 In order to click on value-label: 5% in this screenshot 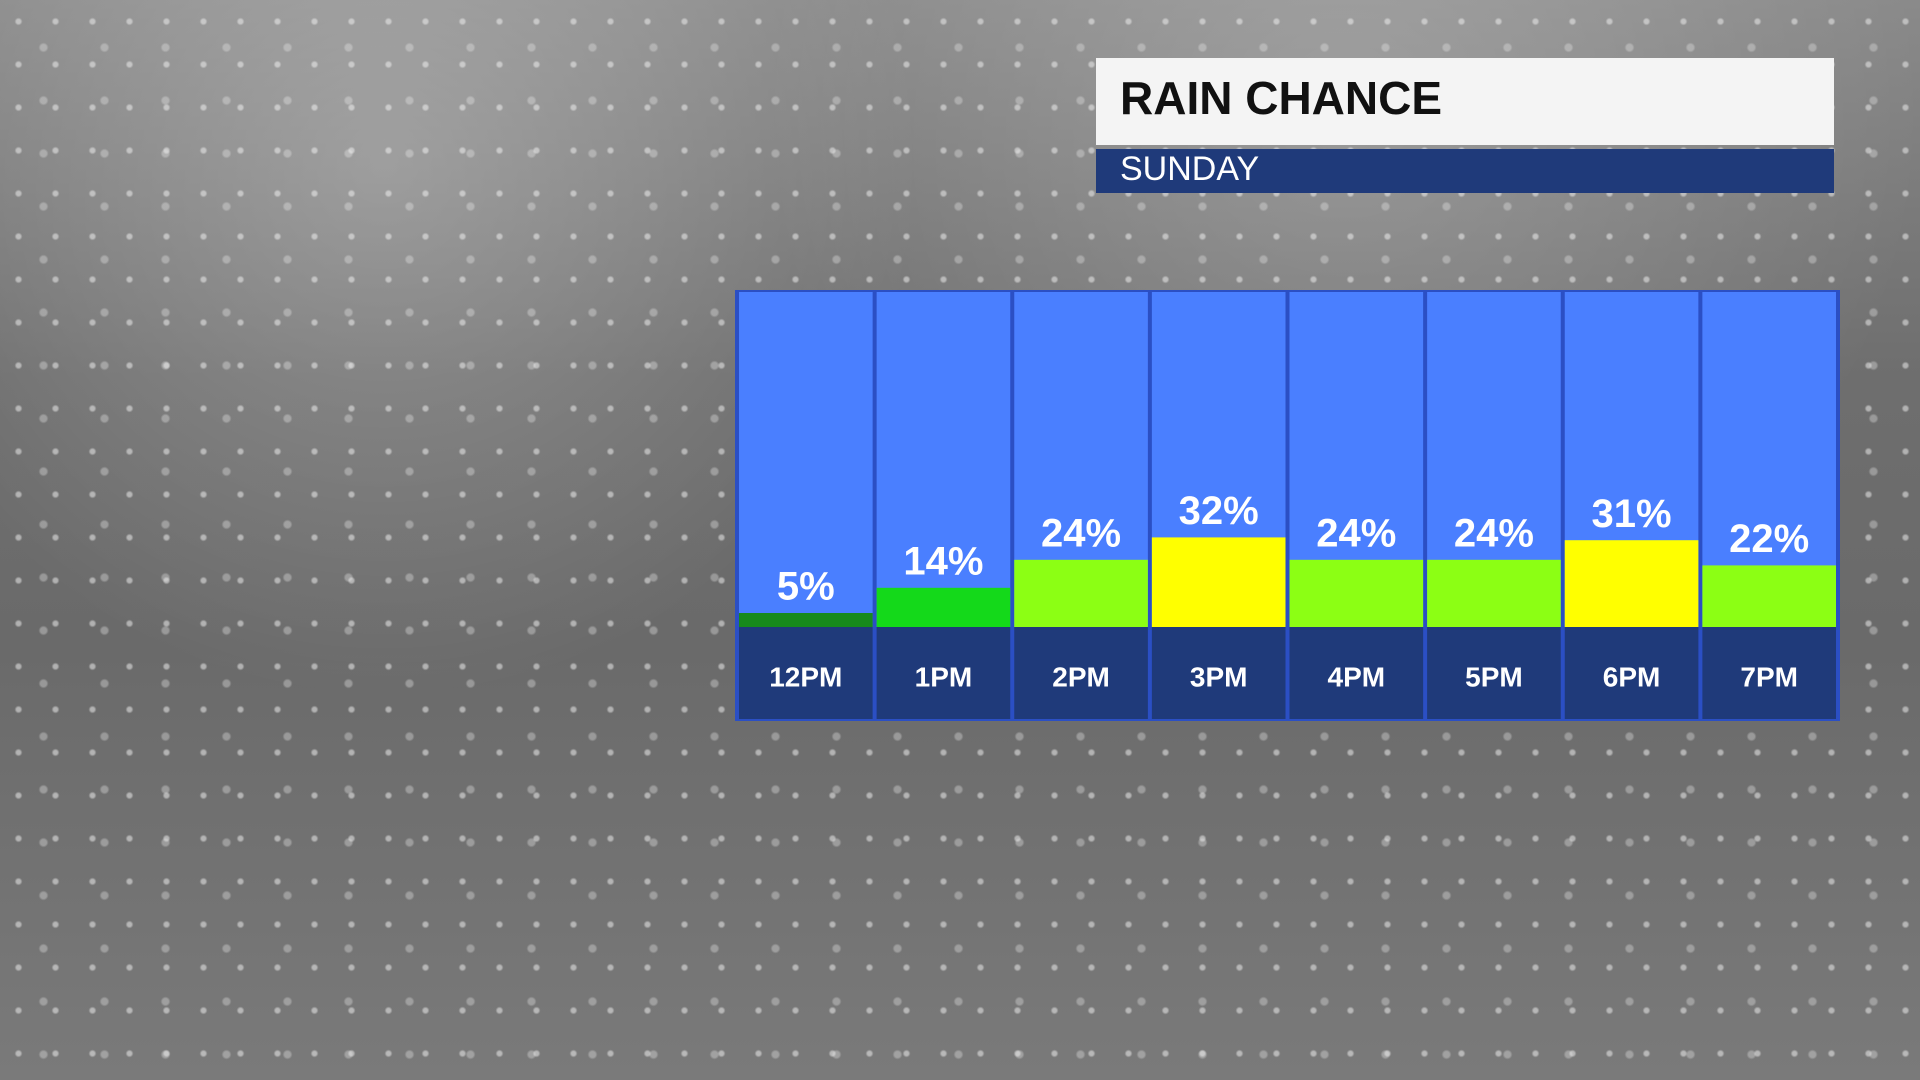, I will do `click(806, 587)`.